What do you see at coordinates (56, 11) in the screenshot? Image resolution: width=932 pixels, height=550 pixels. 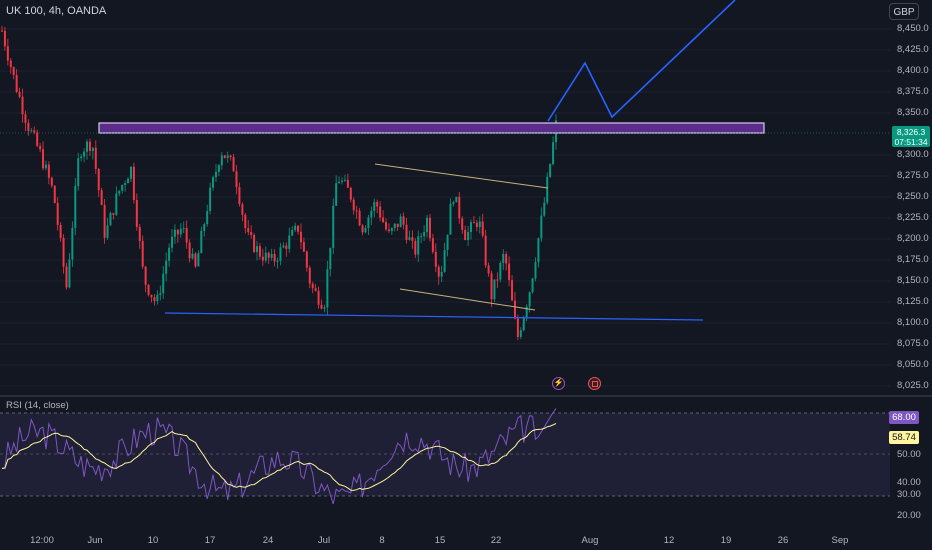 I see `symbol-title: UK 100, 4h, OANDA` at bounding box center [56, 11].